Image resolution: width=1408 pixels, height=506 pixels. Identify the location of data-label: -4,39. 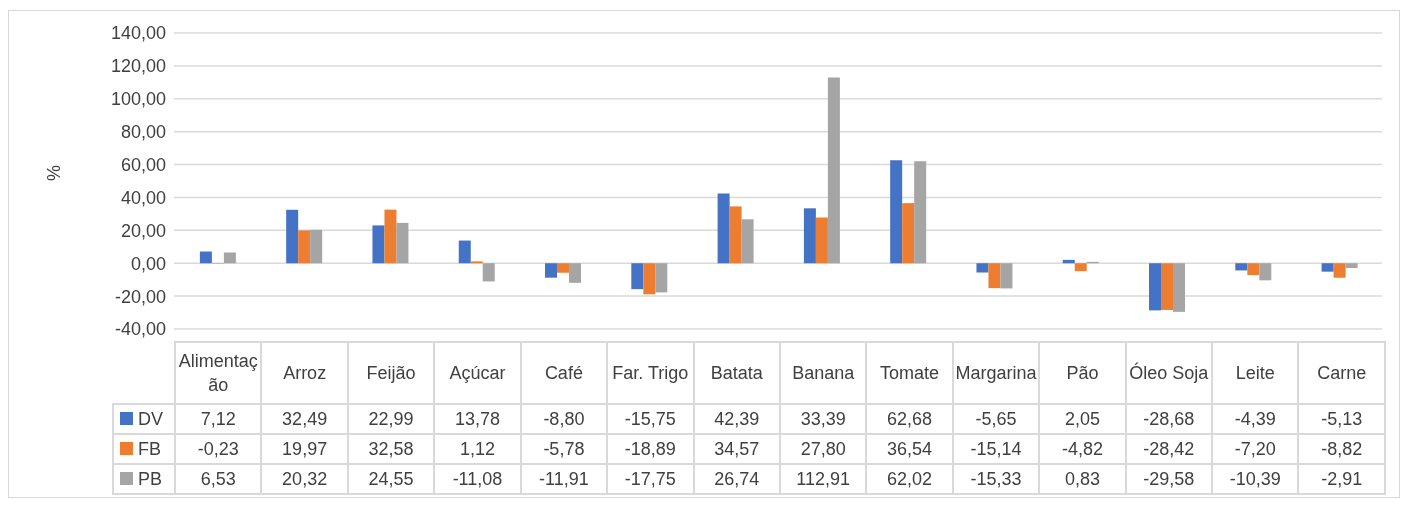
(1255, 419).